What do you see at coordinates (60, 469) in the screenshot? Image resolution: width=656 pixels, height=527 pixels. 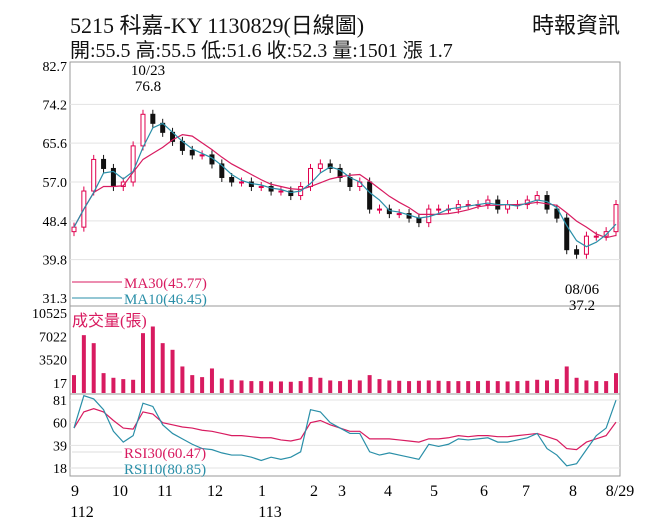 I see `rsi-tick-label: 18` at bounding box center [60, 469].